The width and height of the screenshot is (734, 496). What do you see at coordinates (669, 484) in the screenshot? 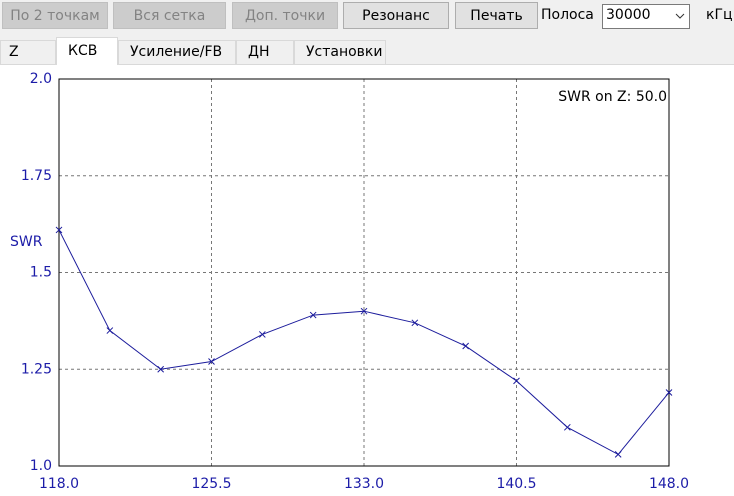
I see `x-tick-label: 148.0` at bounding box center [669, 484].